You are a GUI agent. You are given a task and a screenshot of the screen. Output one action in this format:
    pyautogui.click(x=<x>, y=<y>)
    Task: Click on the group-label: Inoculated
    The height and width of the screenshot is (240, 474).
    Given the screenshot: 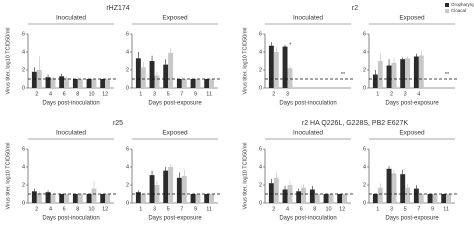 What is the action you would take?
    pyautogui.click(x=71, y=18)
    